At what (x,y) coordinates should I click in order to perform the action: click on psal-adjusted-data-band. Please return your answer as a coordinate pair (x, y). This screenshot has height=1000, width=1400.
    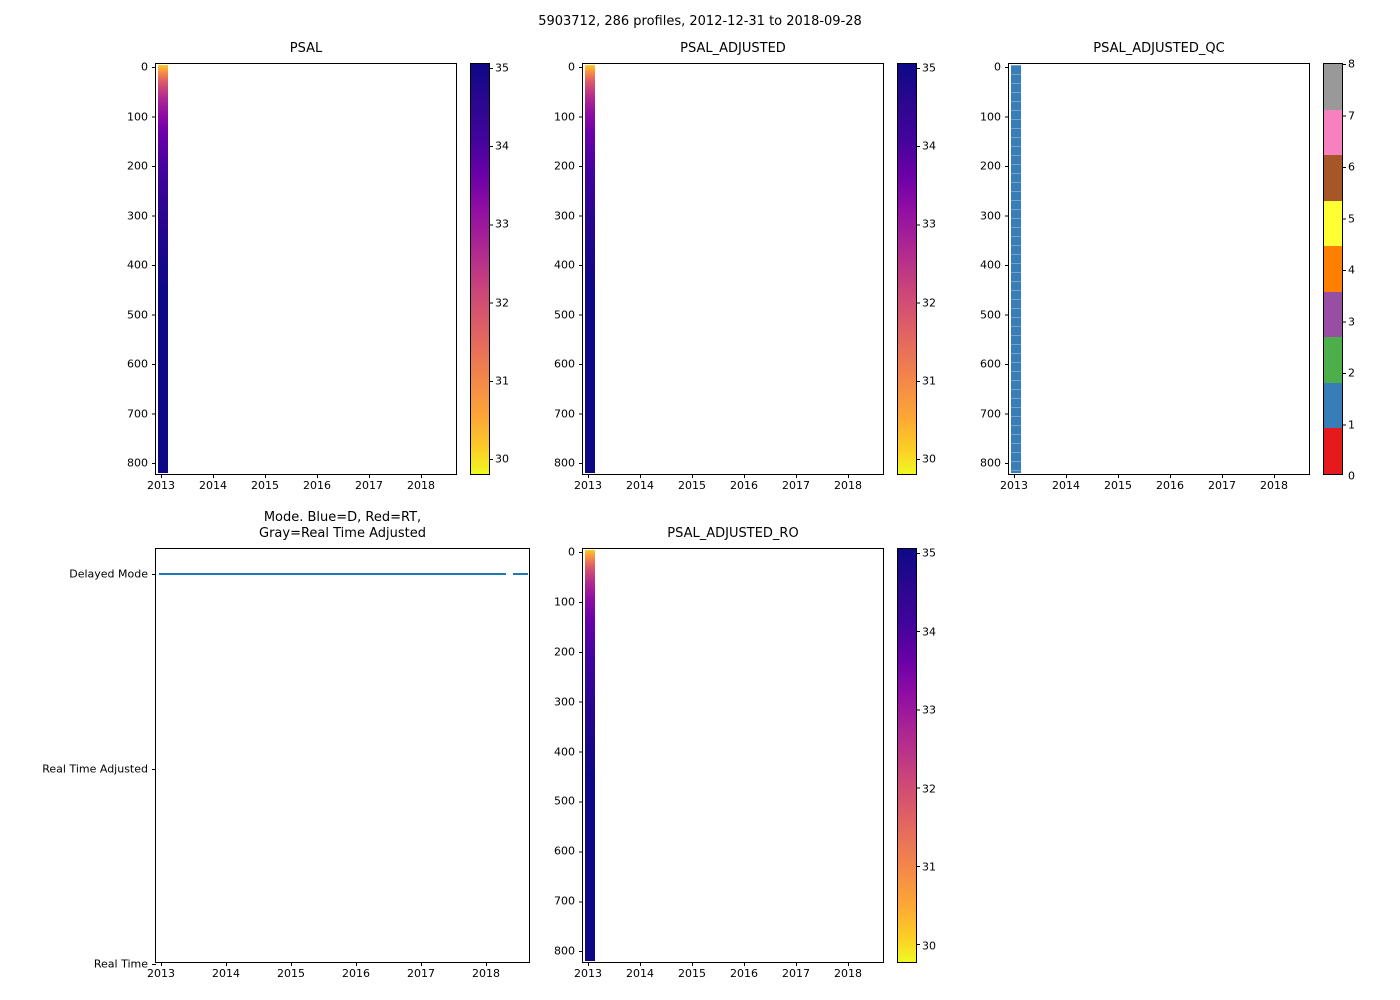
    Looking at the image, I should click on (590, 269).